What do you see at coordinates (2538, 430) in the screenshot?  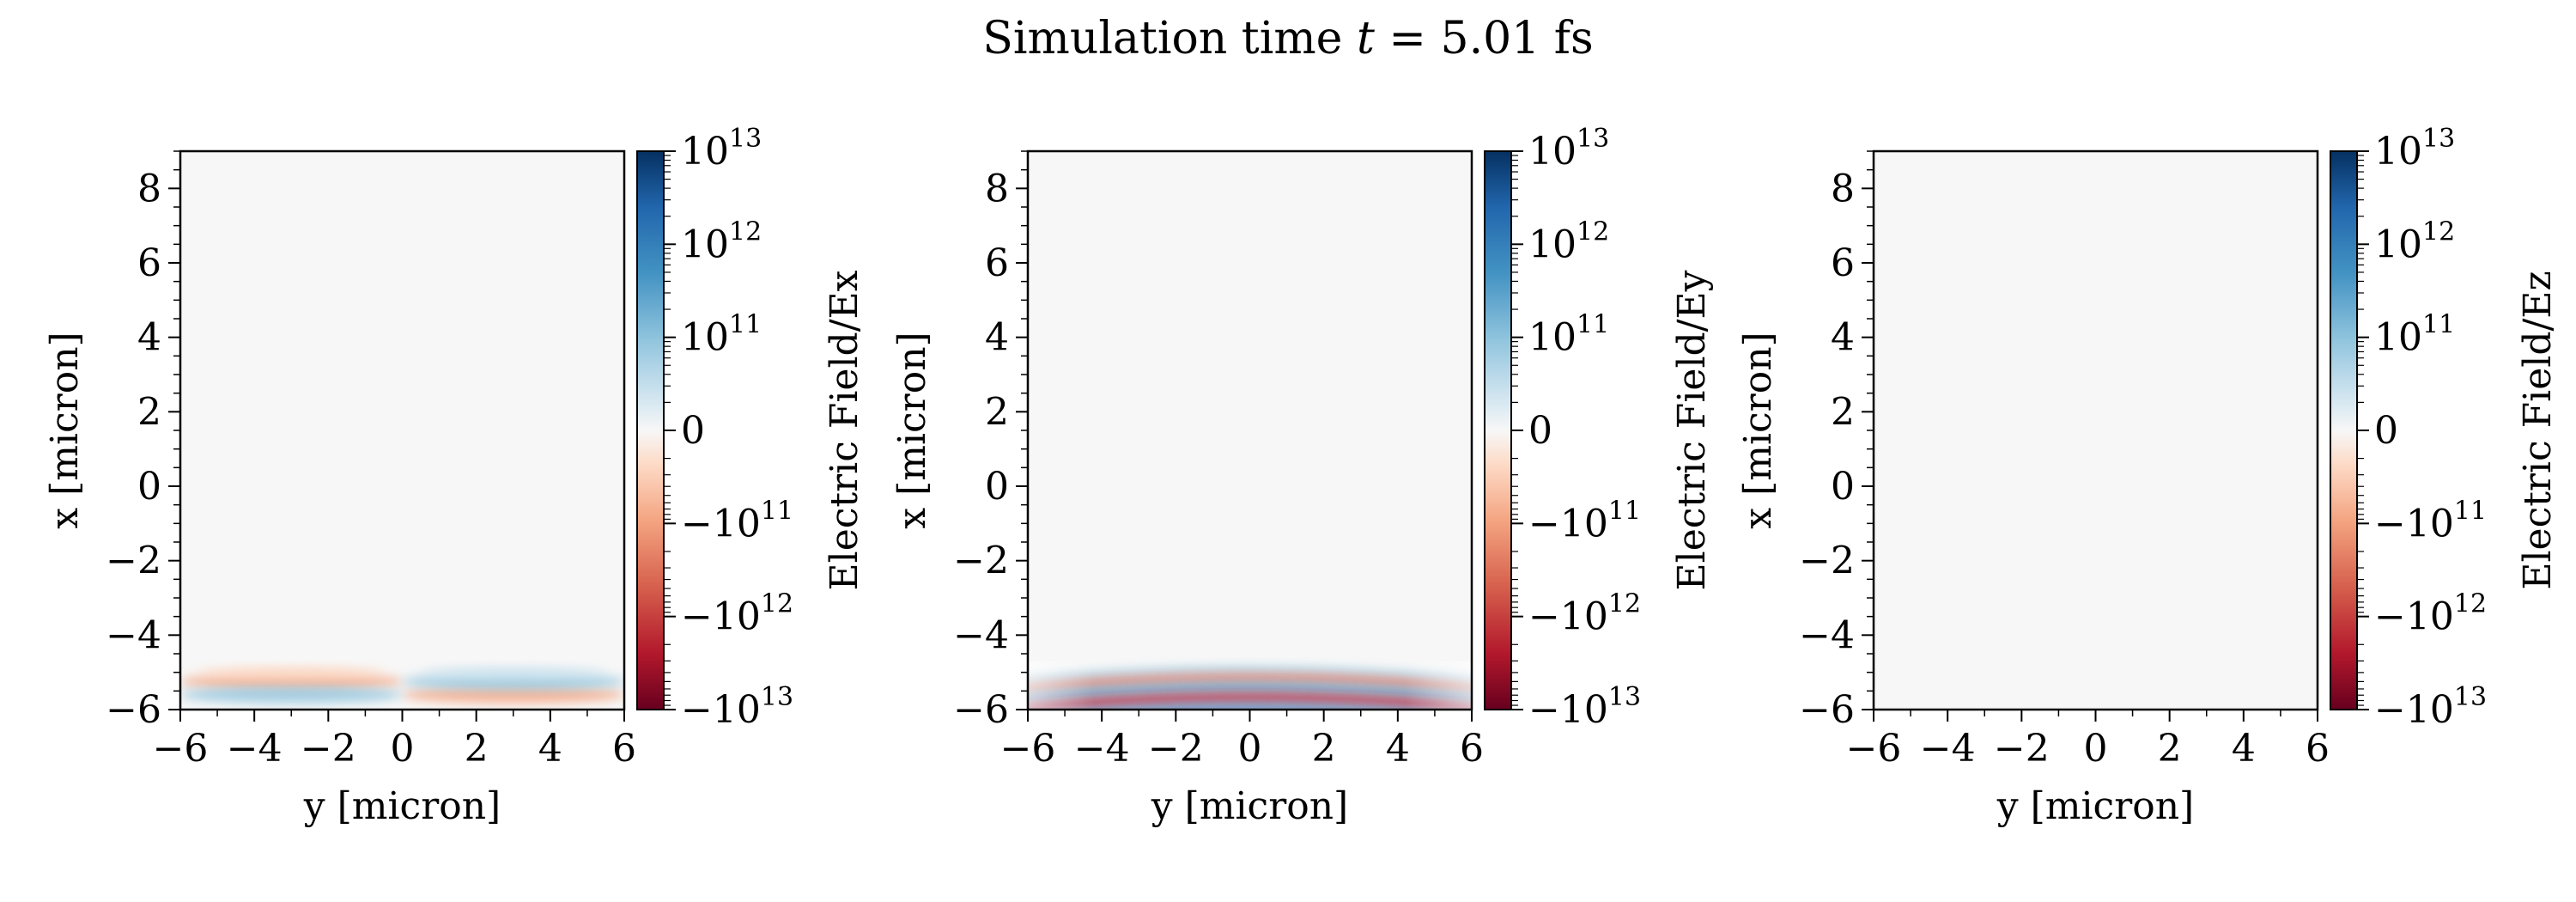 I see `colorbar-label: Electric Field/Ez` at bounding box center [2538, 430].